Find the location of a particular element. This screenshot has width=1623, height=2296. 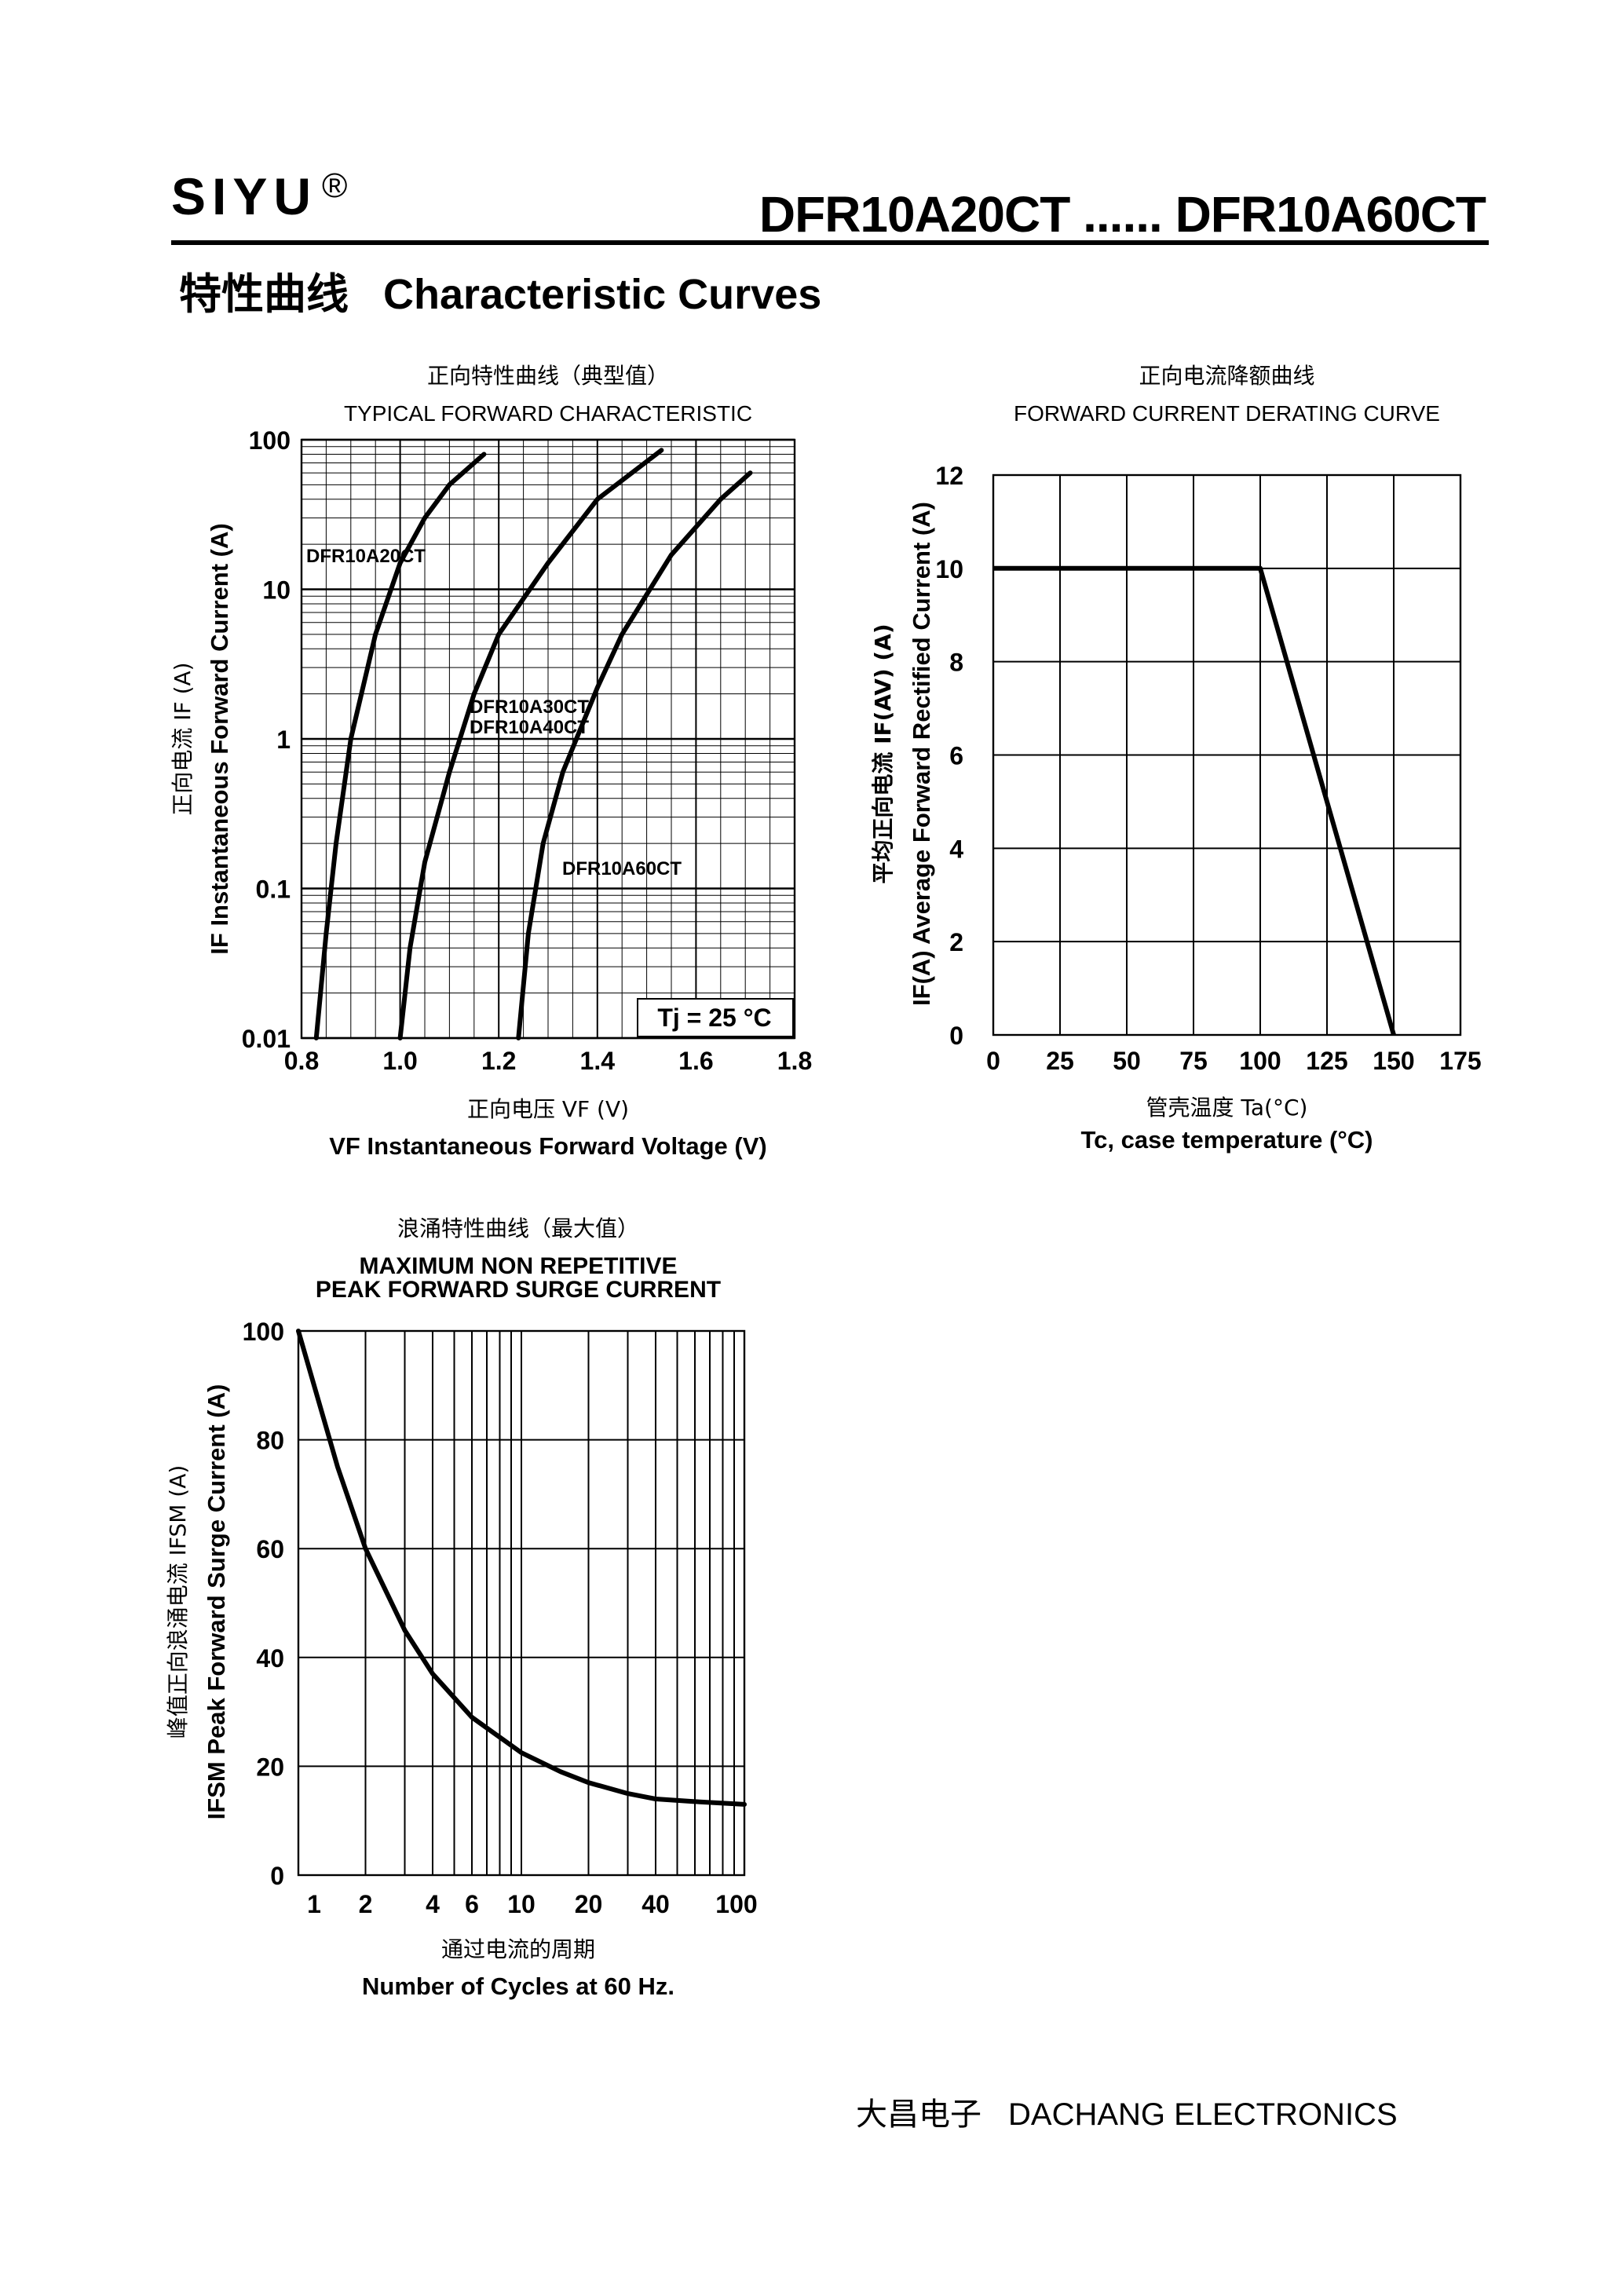

x-tick-label: 0 is located at coordinates (993, 1061).